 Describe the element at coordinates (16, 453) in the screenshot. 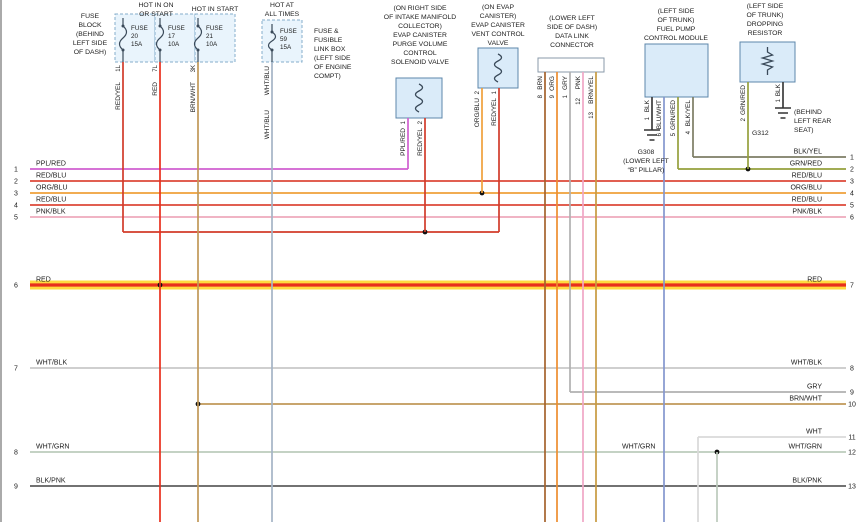

I see `edge-number-left-8: 8` at that location.